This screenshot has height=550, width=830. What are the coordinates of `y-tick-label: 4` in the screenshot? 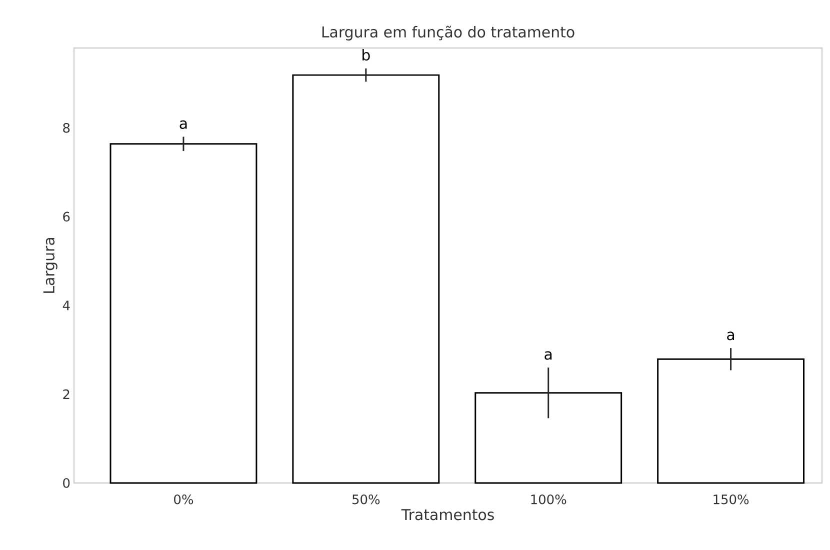 It's located at (66, 305).